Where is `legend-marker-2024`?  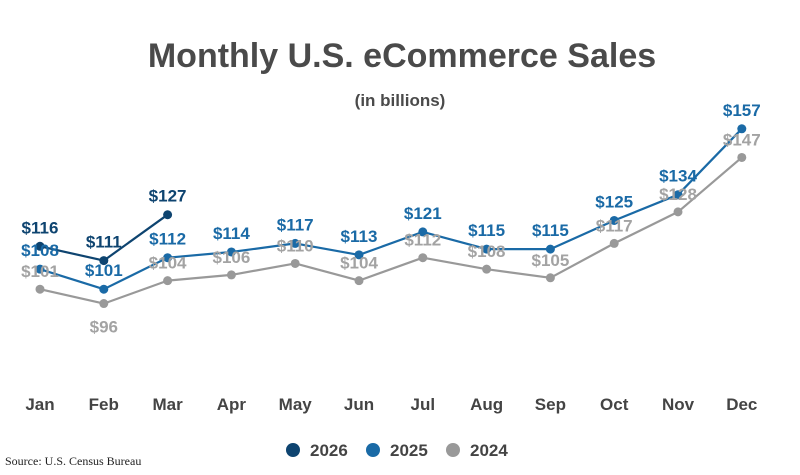 legend-marker-2024 is located at coordinates (453, 450).